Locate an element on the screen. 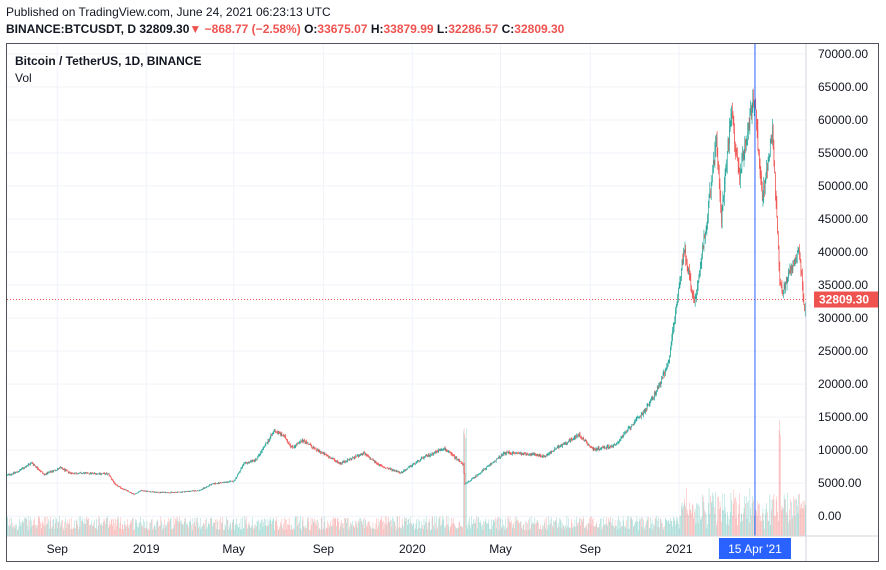  price-change: −868.77 (−2.58%) is located at coordinates (252, 29).